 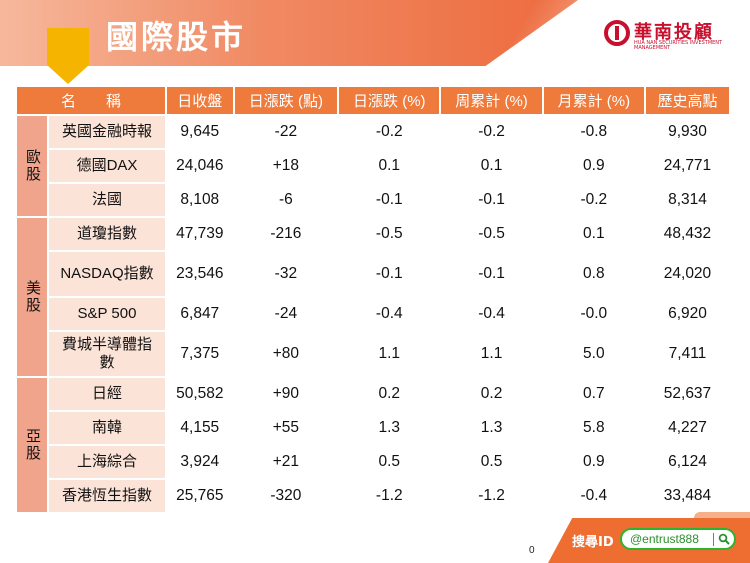 I want to click on change-points: -24, so click(x=286, y=314).